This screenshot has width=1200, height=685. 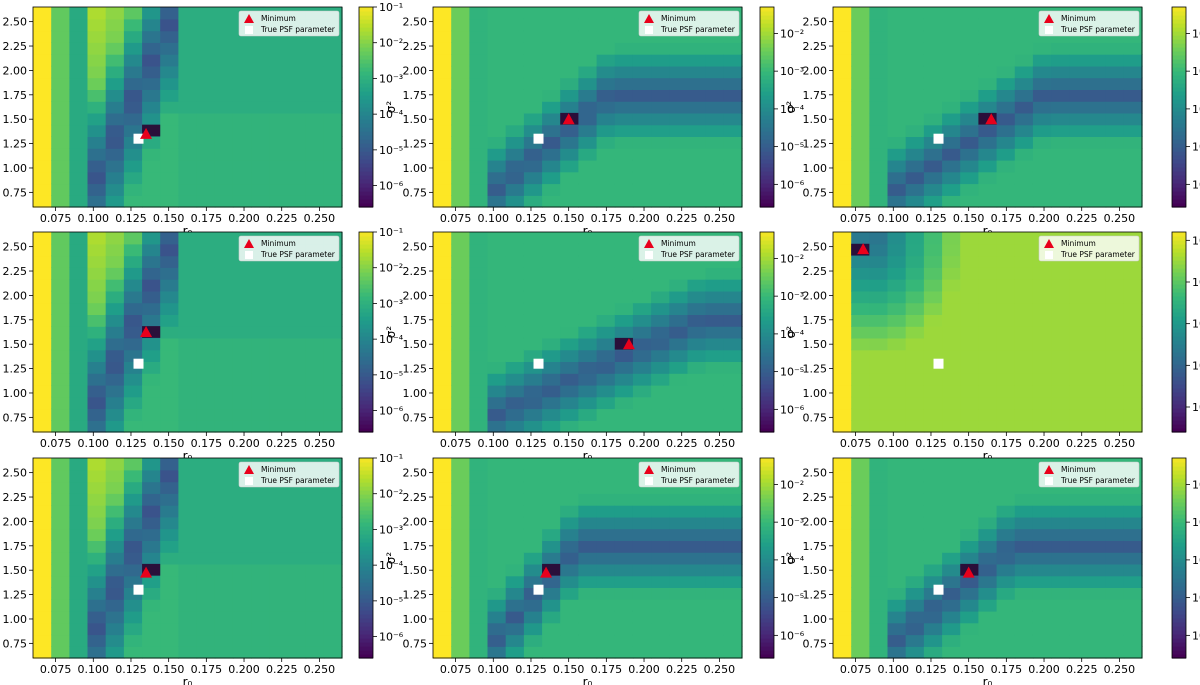 I want to click on x-tick-label: 0.100, so click(x=894, y=443).